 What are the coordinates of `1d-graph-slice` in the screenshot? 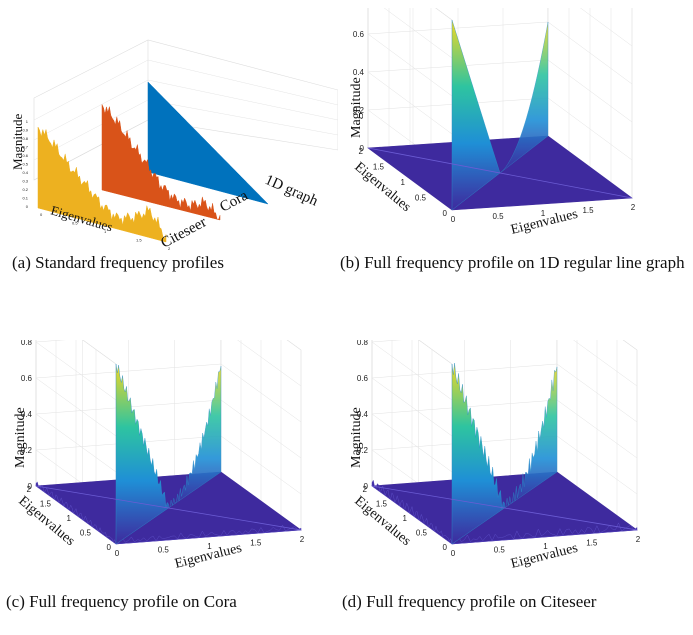 It's located at (208, 143).